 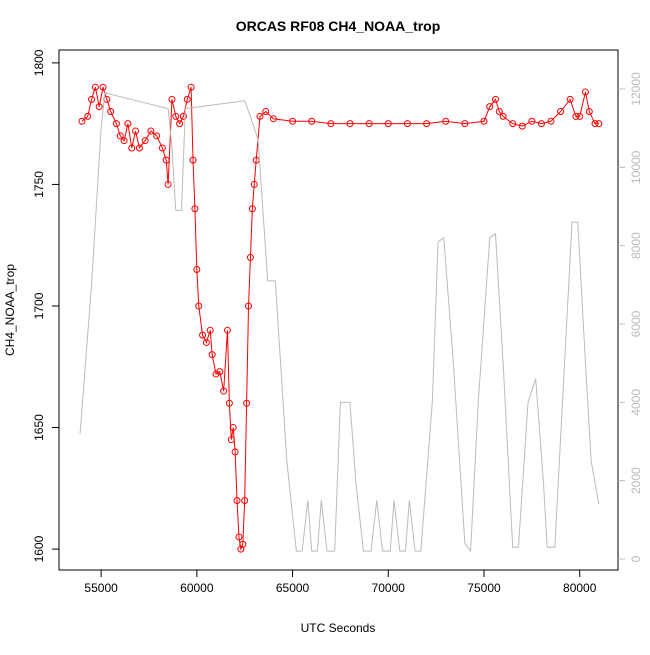 What do you see at coordinates (636, 89) in the screenshot?
I see `y2-tick-label: 12000` at bounding box center [636, 89].